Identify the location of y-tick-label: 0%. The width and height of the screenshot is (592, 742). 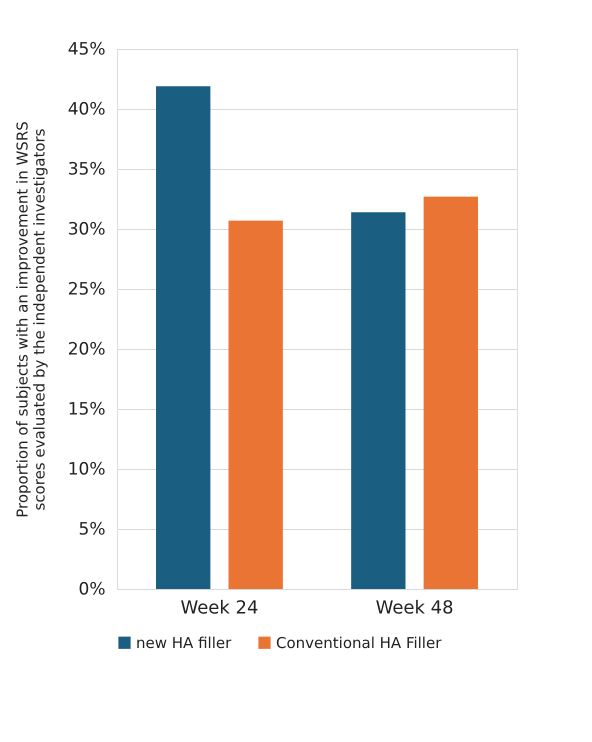
(92, 590).